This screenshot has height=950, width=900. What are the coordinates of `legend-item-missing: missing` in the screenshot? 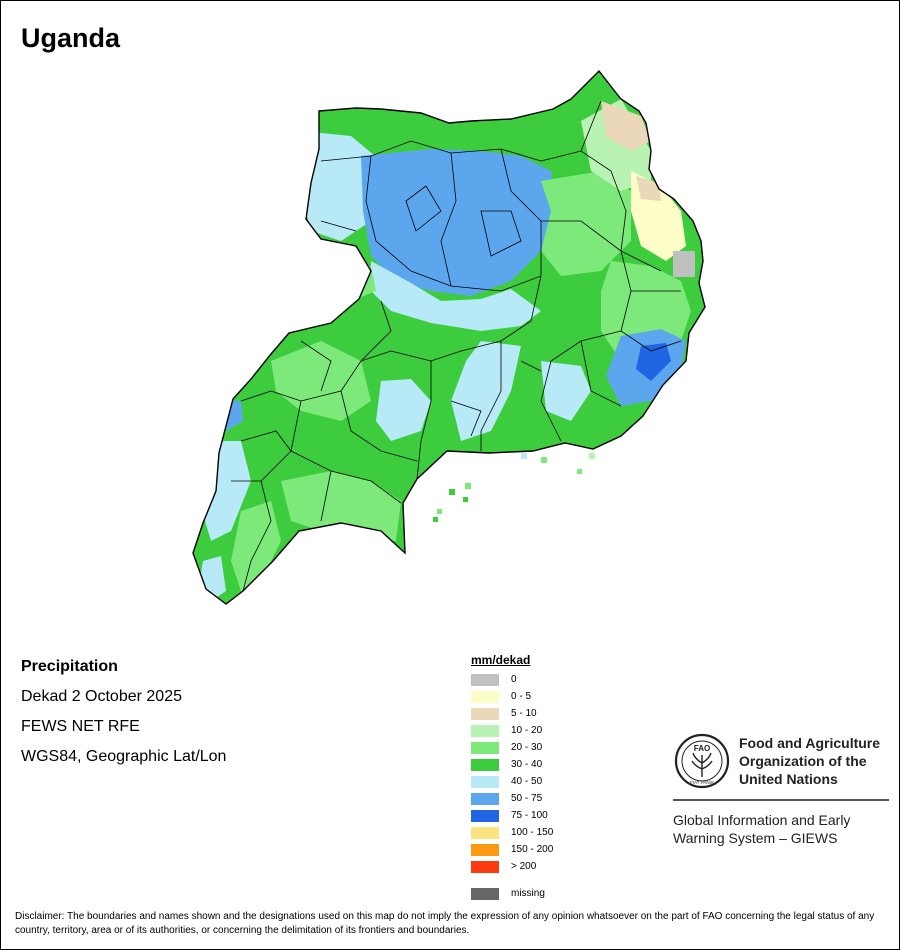 It's located at (512, 893).